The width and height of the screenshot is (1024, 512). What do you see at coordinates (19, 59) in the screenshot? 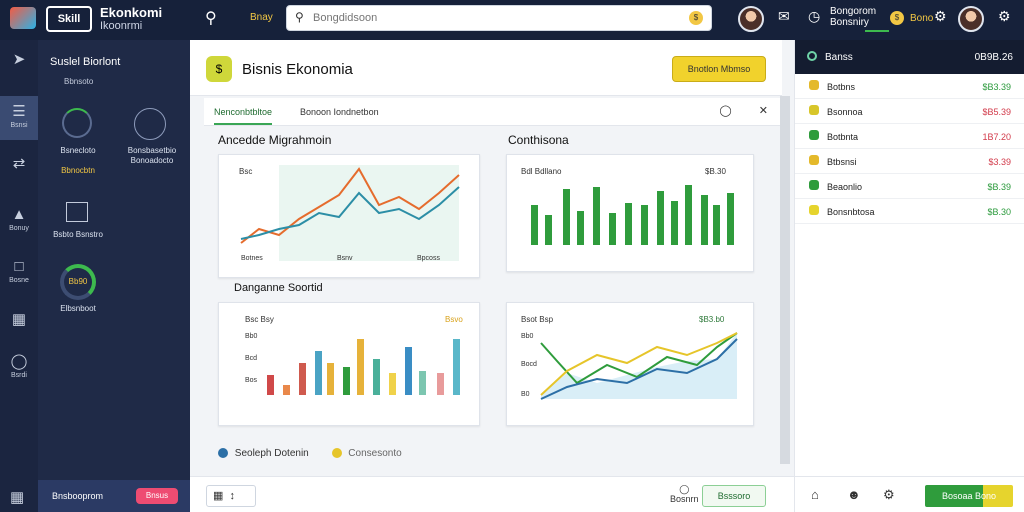
I see `rocket-icon: ➤` at bounding box center [19, 59].